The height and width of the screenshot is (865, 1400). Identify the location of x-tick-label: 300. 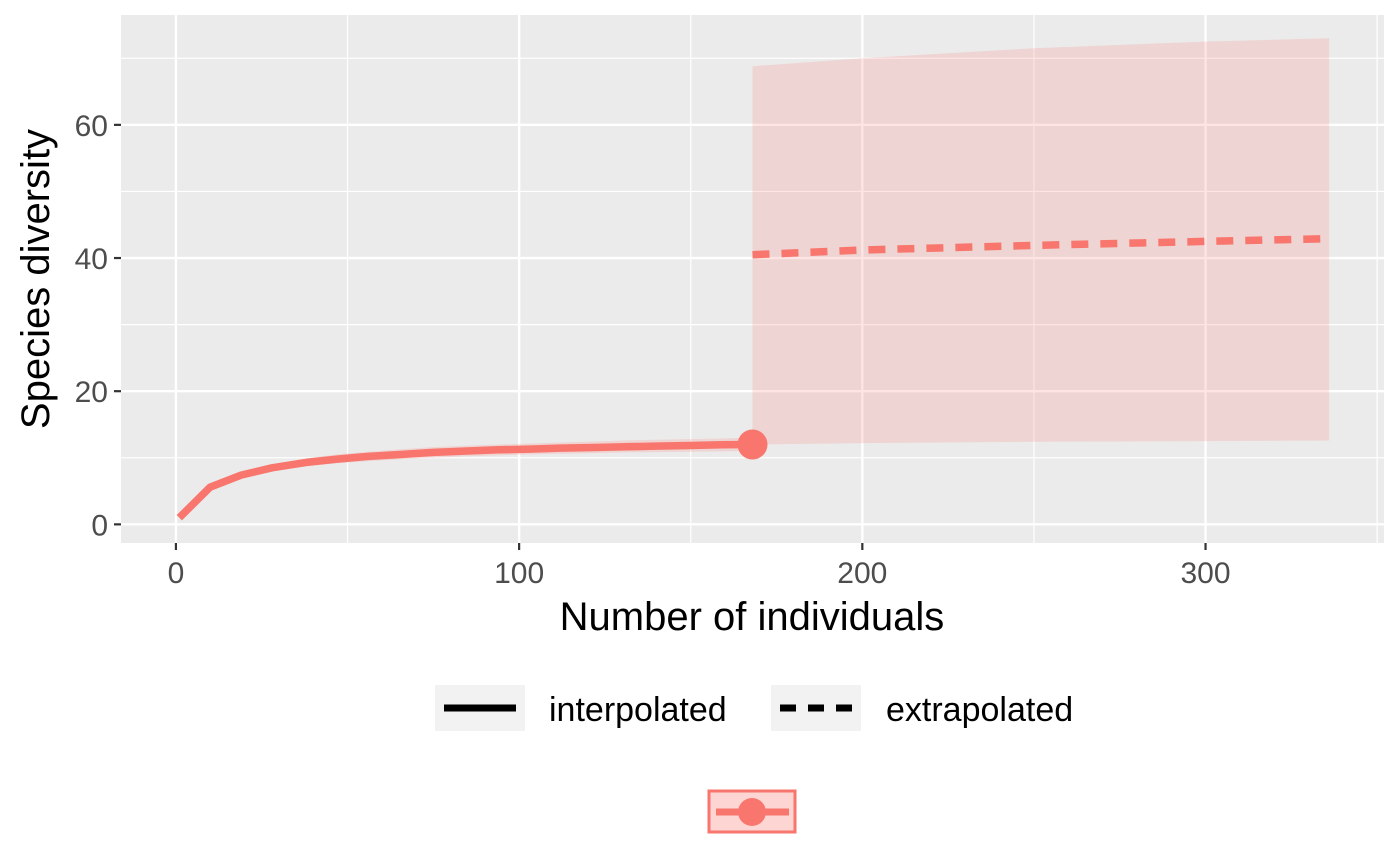
(1206, 573).